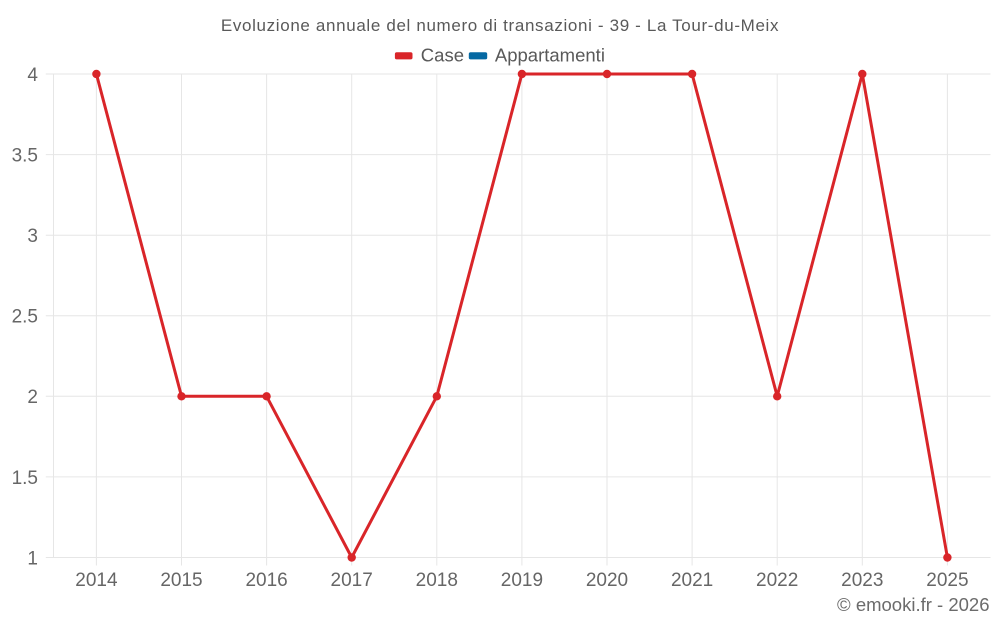  Describe the element at coordinates (352, 580) in the screenshot. I see `svg-text: 2017` at that location.